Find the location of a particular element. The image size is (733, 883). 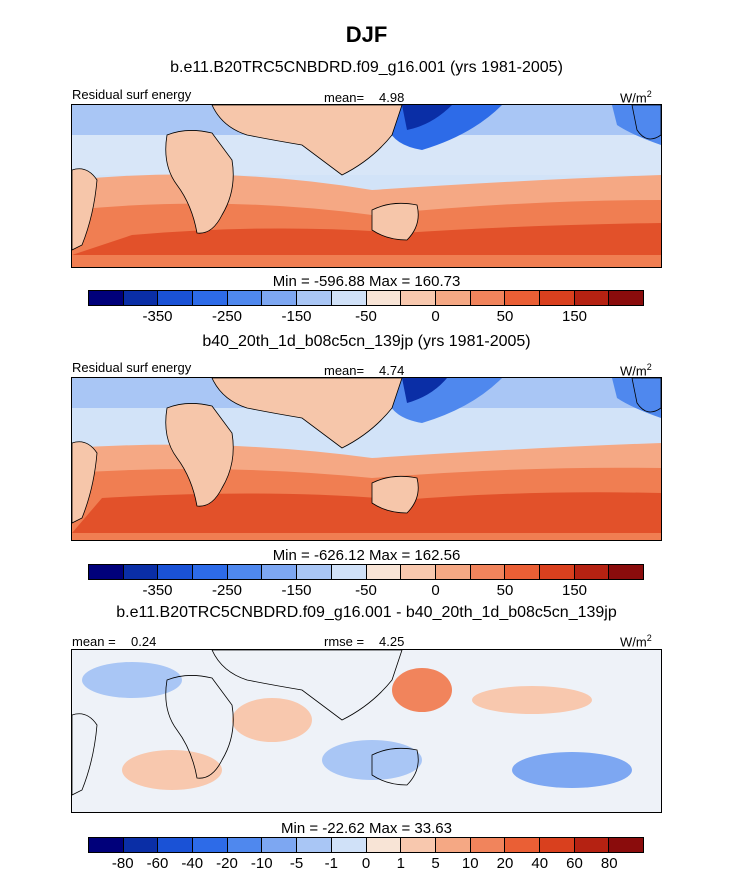

panel3-colorbar-ticks: -80 -60 -40 -20 -10 -5 -1 0 1 5 10 20 40 60 80 is located at coordinates (366, 864).